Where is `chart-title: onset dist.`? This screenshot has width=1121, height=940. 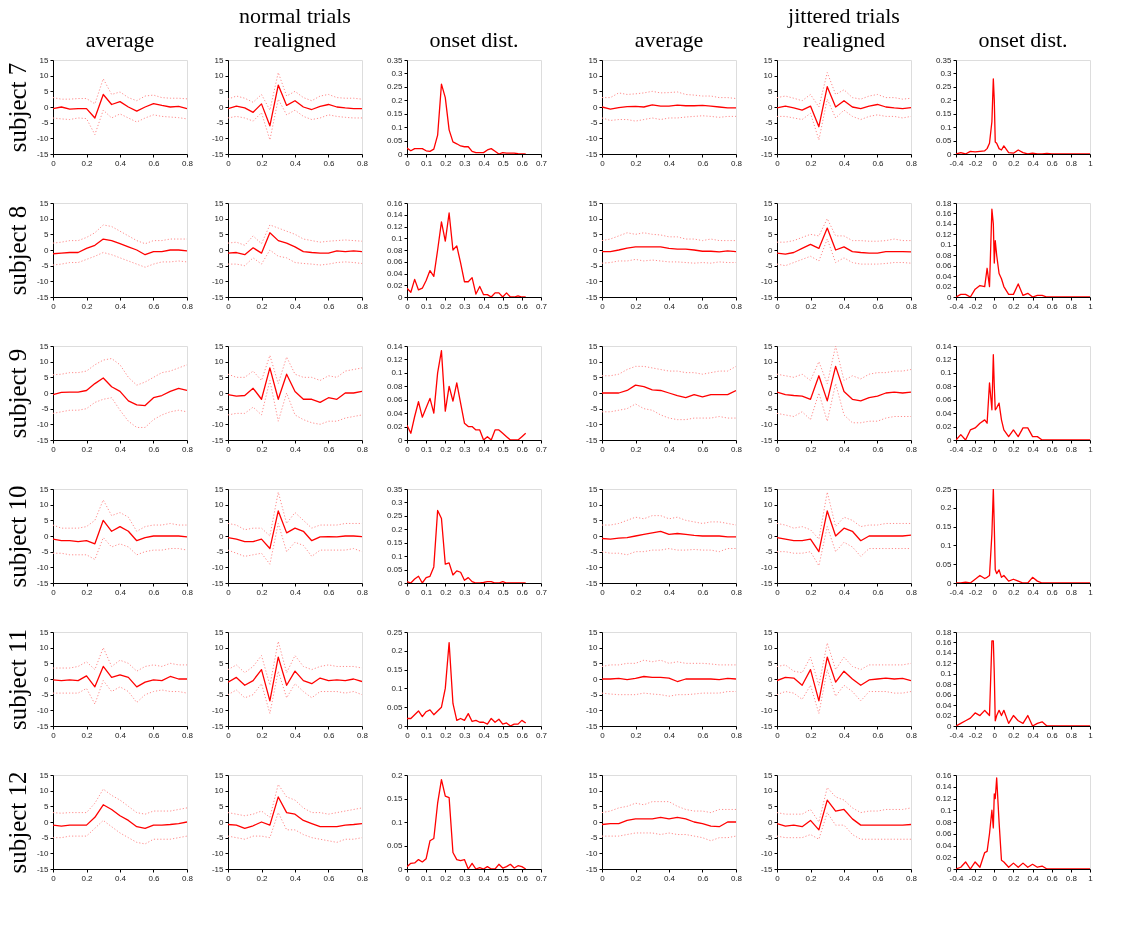 chart-title: onset dist. is located at coordinates (1023, 39).